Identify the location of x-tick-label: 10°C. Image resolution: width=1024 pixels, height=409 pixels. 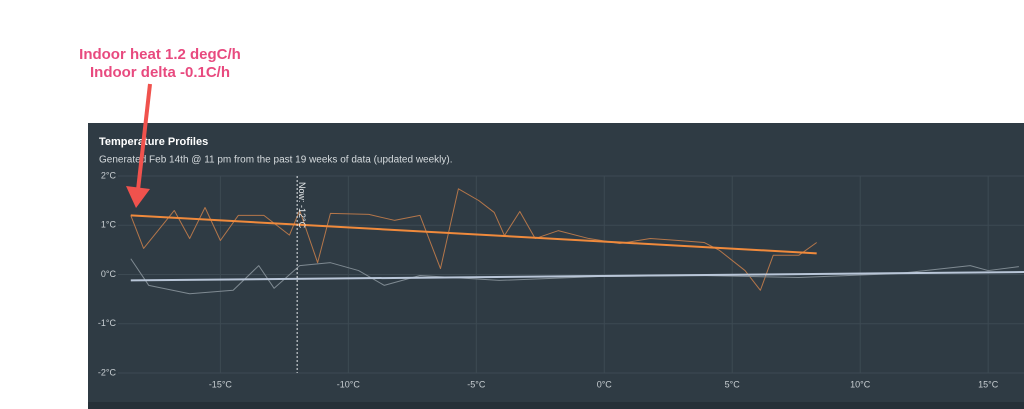
(860, 384).